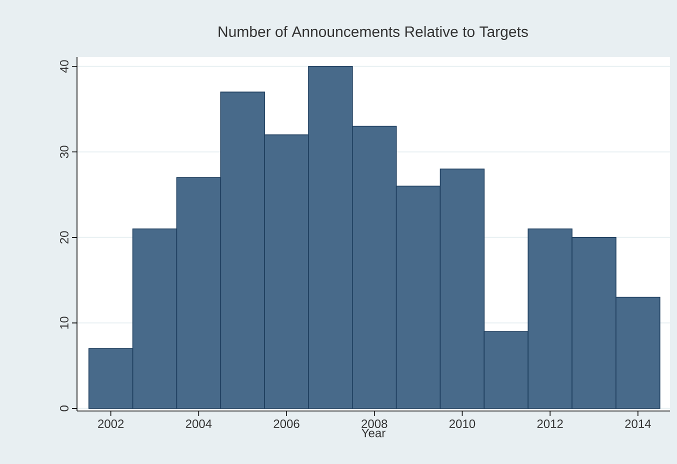 This screenshot has width=677, height=464. What do you see at coordinates (373, 33) in the screenshot?
I see `chart-title: Number of Announcements Relative to Targets` at bounding box center [373, 33].